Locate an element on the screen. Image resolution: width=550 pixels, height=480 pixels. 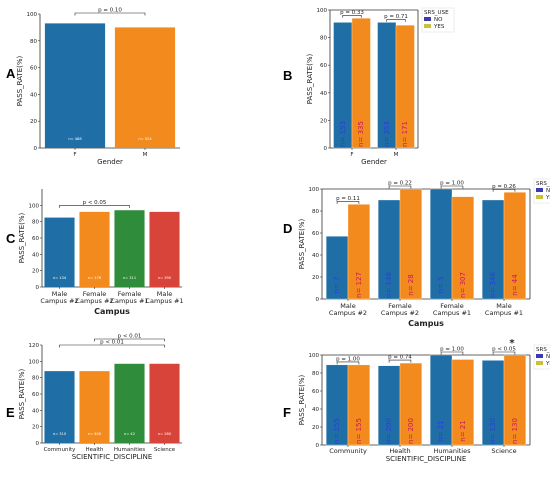
x-tick-label: F is located at coordinates (74, 155).